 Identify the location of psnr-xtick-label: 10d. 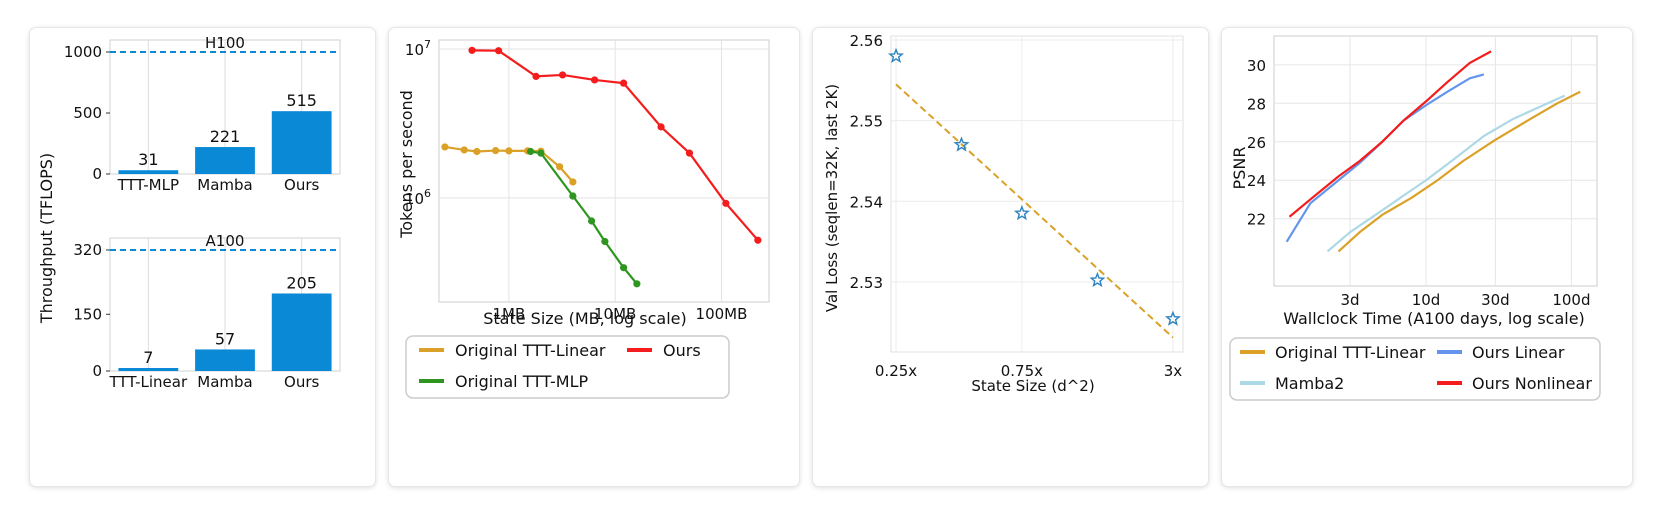
(1426, 300).